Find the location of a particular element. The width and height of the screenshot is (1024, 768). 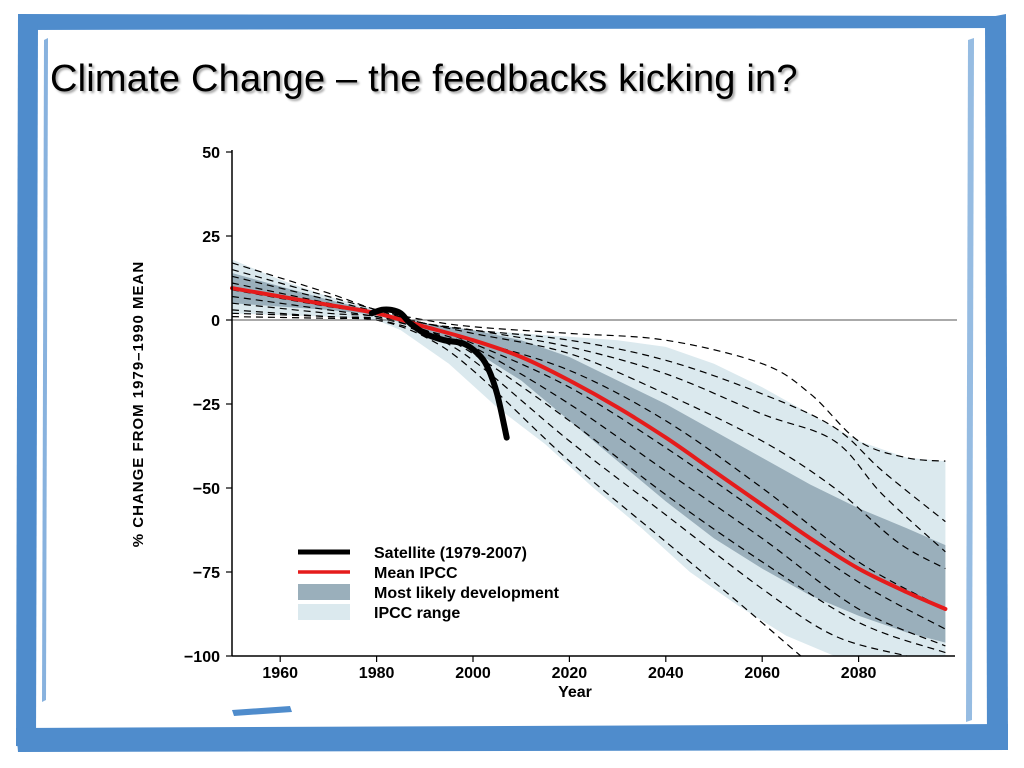

y-tick-label: −25 is located at coordinates (206, 405).